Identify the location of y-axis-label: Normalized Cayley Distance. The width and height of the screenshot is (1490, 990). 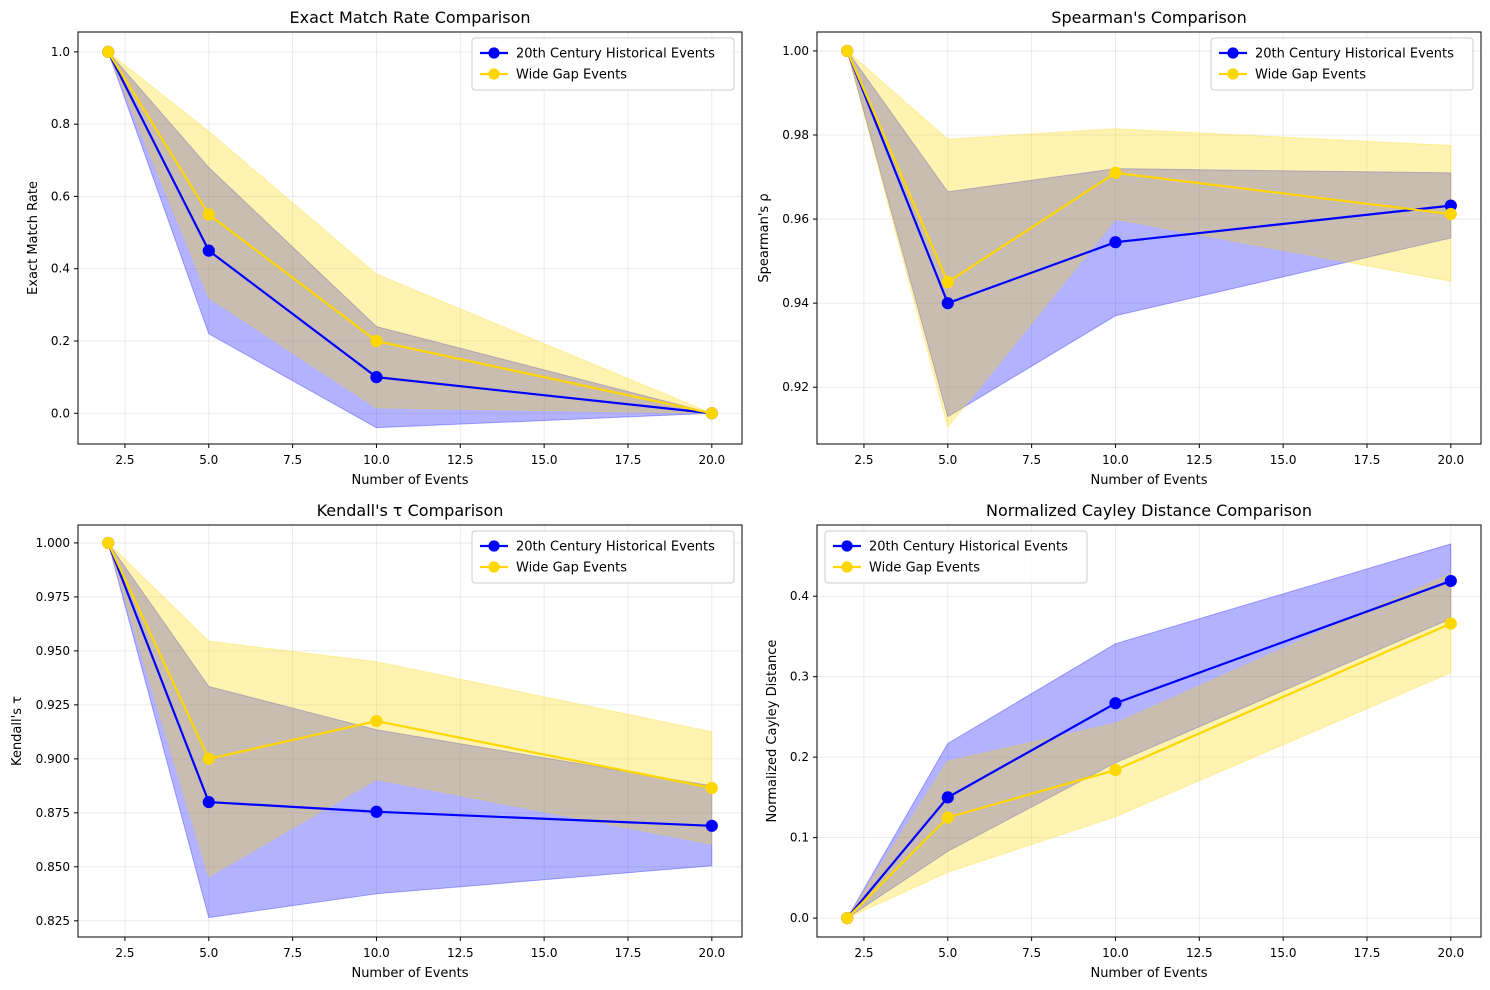
(772, 731).